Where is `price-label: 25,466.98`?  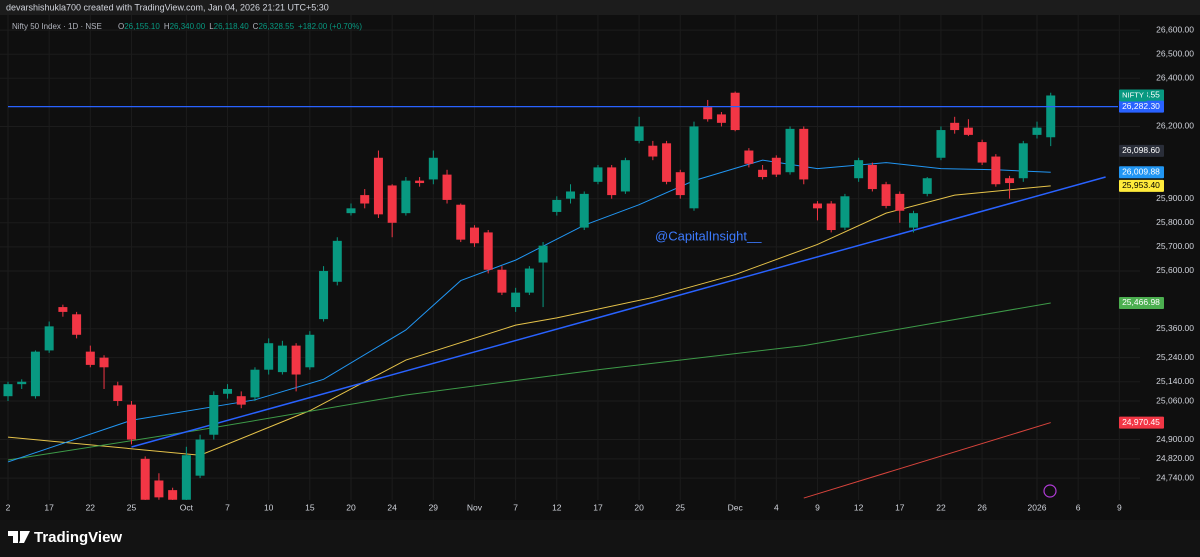 price-label: 25,466.98 is located at coordinates (1141, 302).